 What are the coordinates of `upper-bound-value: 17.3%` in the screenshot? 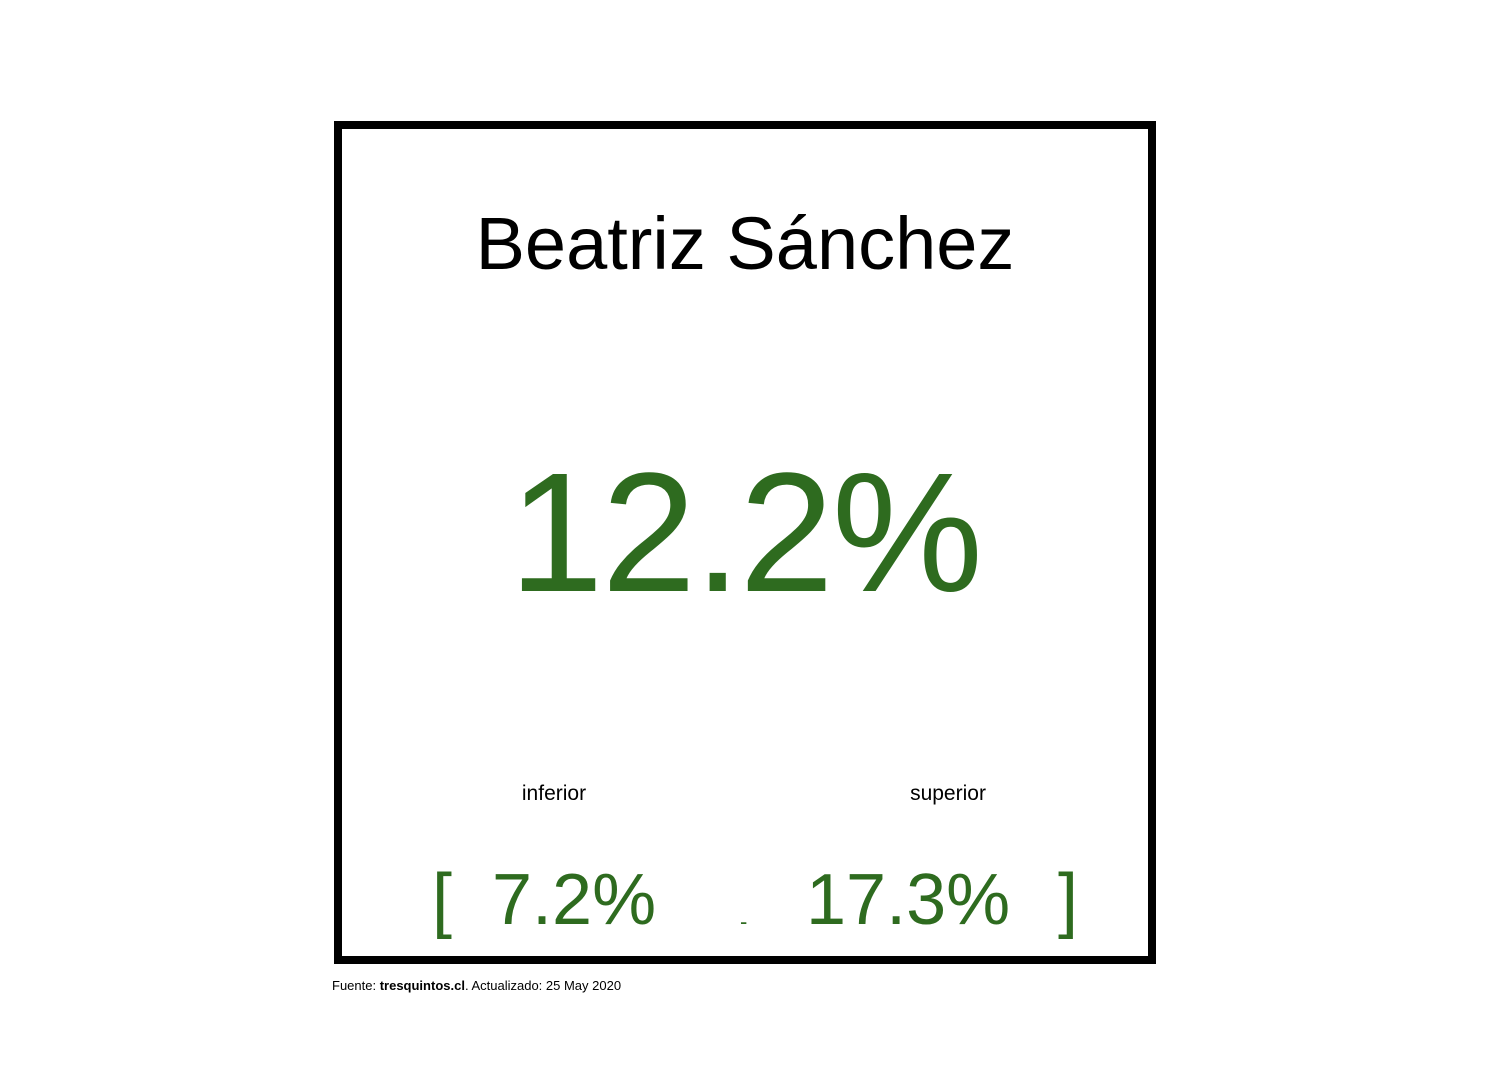 It's located at (908, 900).